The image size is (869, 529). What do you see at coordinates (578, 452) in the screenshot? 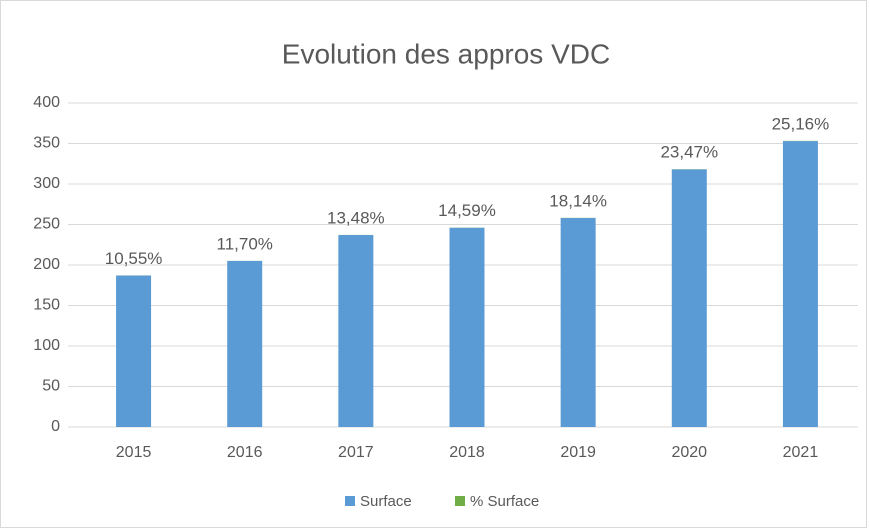
I see `x-tick-label: 2019` at bounding box center [578, 452].